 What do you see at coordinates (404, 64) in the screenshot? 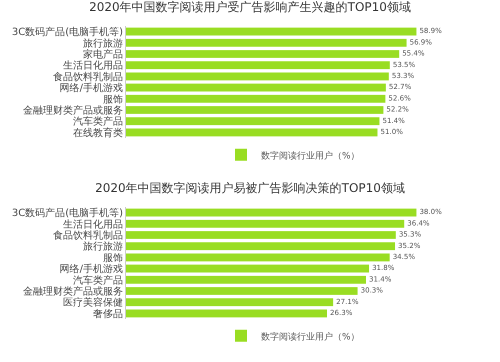
I see `data-label: 53.5%` at bounding box center [404, 64].